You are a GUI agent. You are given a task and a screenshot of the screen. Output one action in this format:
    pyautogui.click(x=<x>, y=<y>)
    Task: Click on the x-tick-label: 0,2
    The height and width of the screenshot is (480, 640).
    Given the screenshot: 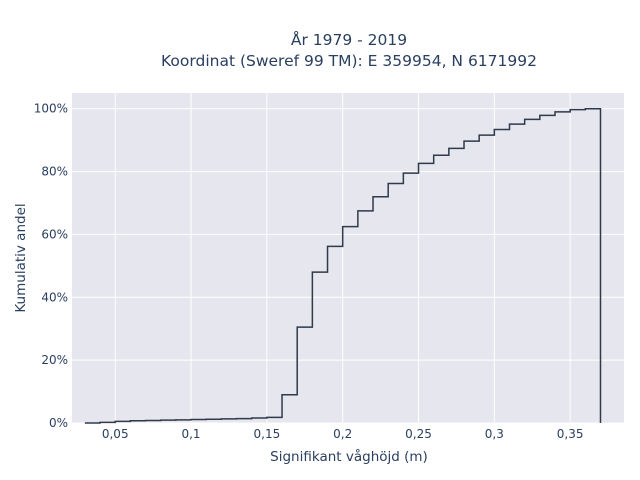 What is the action you would take?
    pyautogui.click(x=342, y=434)
    